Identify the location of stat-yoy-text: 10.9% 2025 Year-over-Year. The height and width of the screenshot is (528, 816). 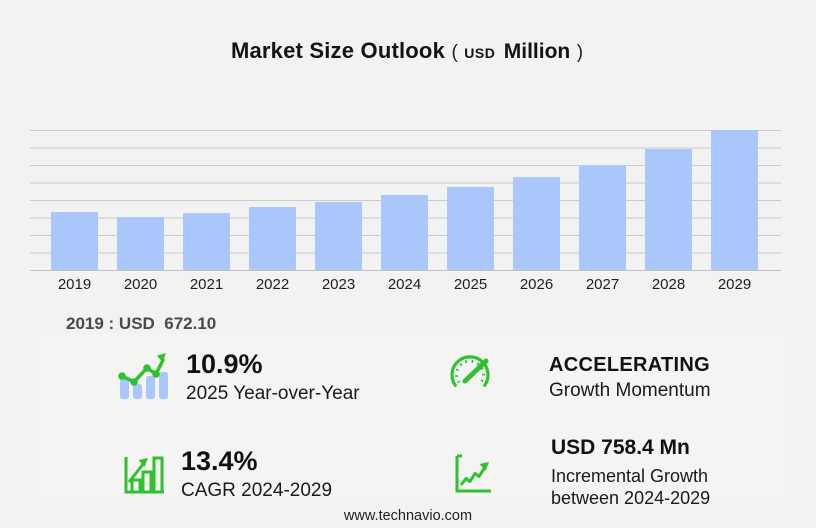
(273, 377).